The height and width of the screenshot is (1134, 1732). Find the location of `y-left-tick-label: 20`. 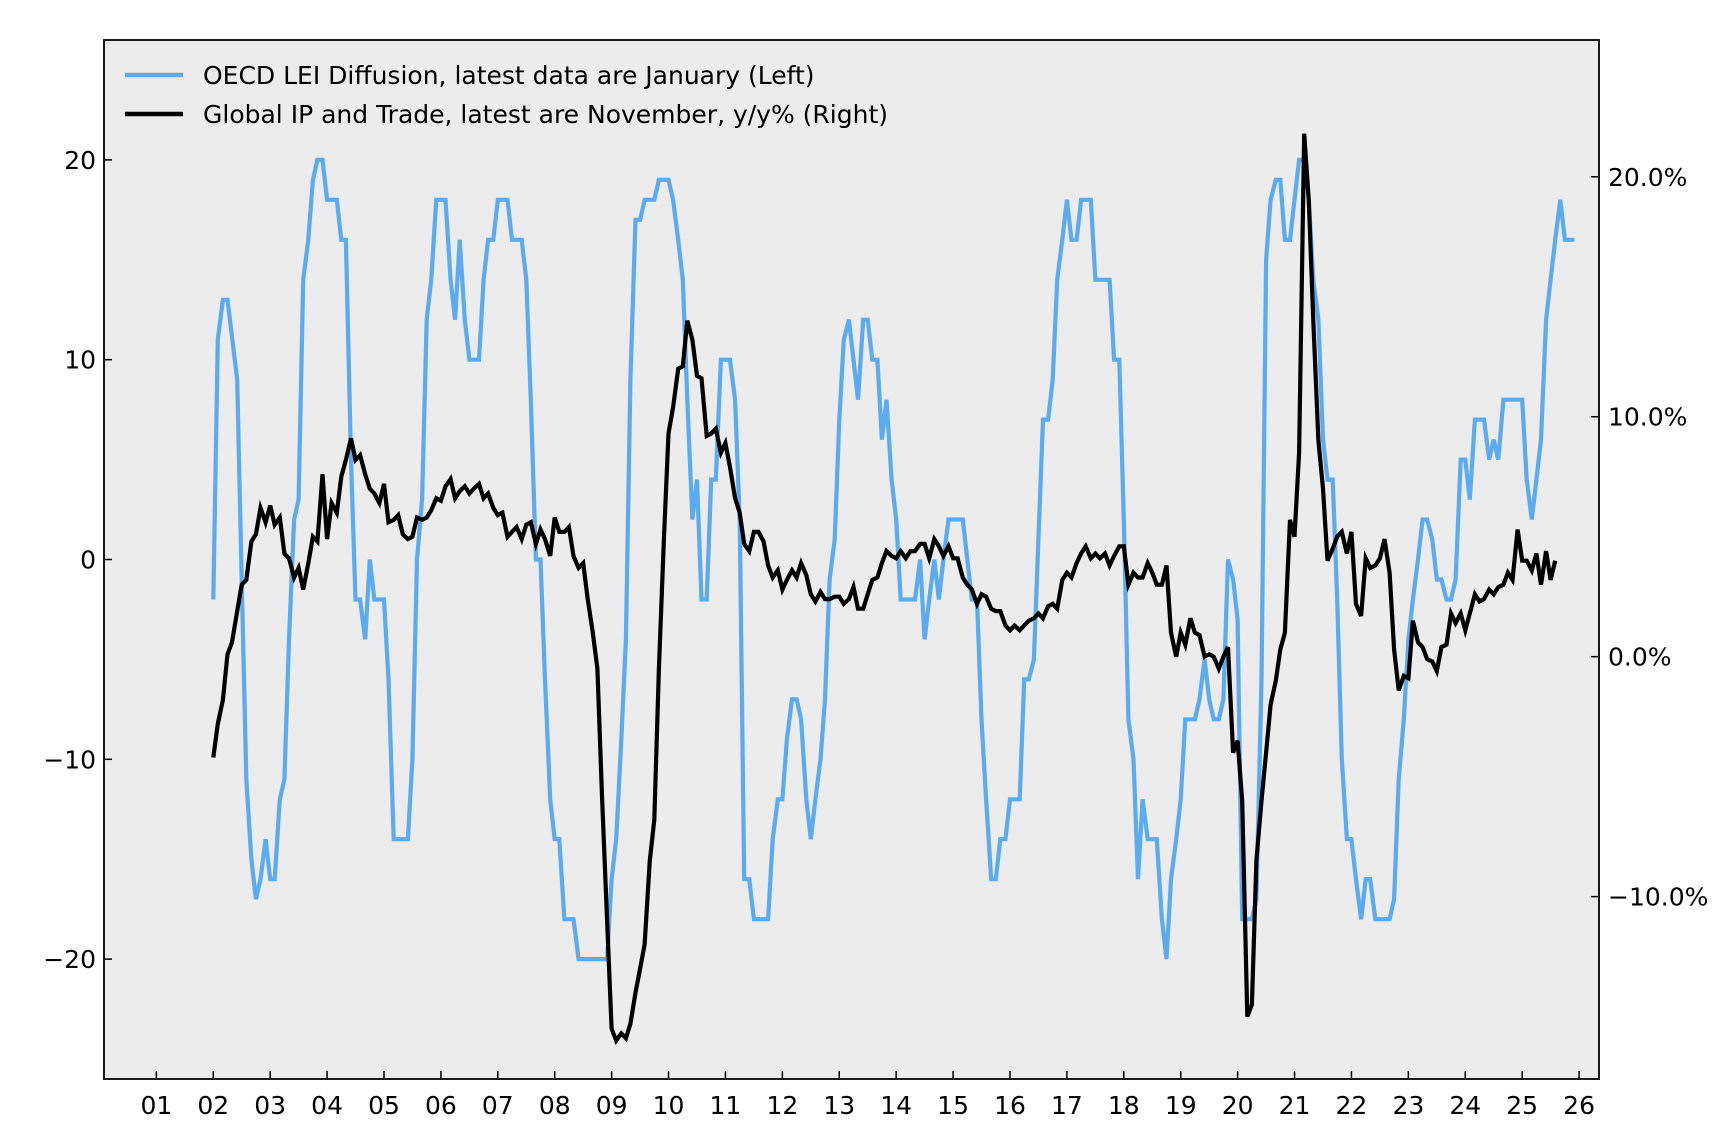

y-left-tick-label: 20 is located at coordinates (80, 160).